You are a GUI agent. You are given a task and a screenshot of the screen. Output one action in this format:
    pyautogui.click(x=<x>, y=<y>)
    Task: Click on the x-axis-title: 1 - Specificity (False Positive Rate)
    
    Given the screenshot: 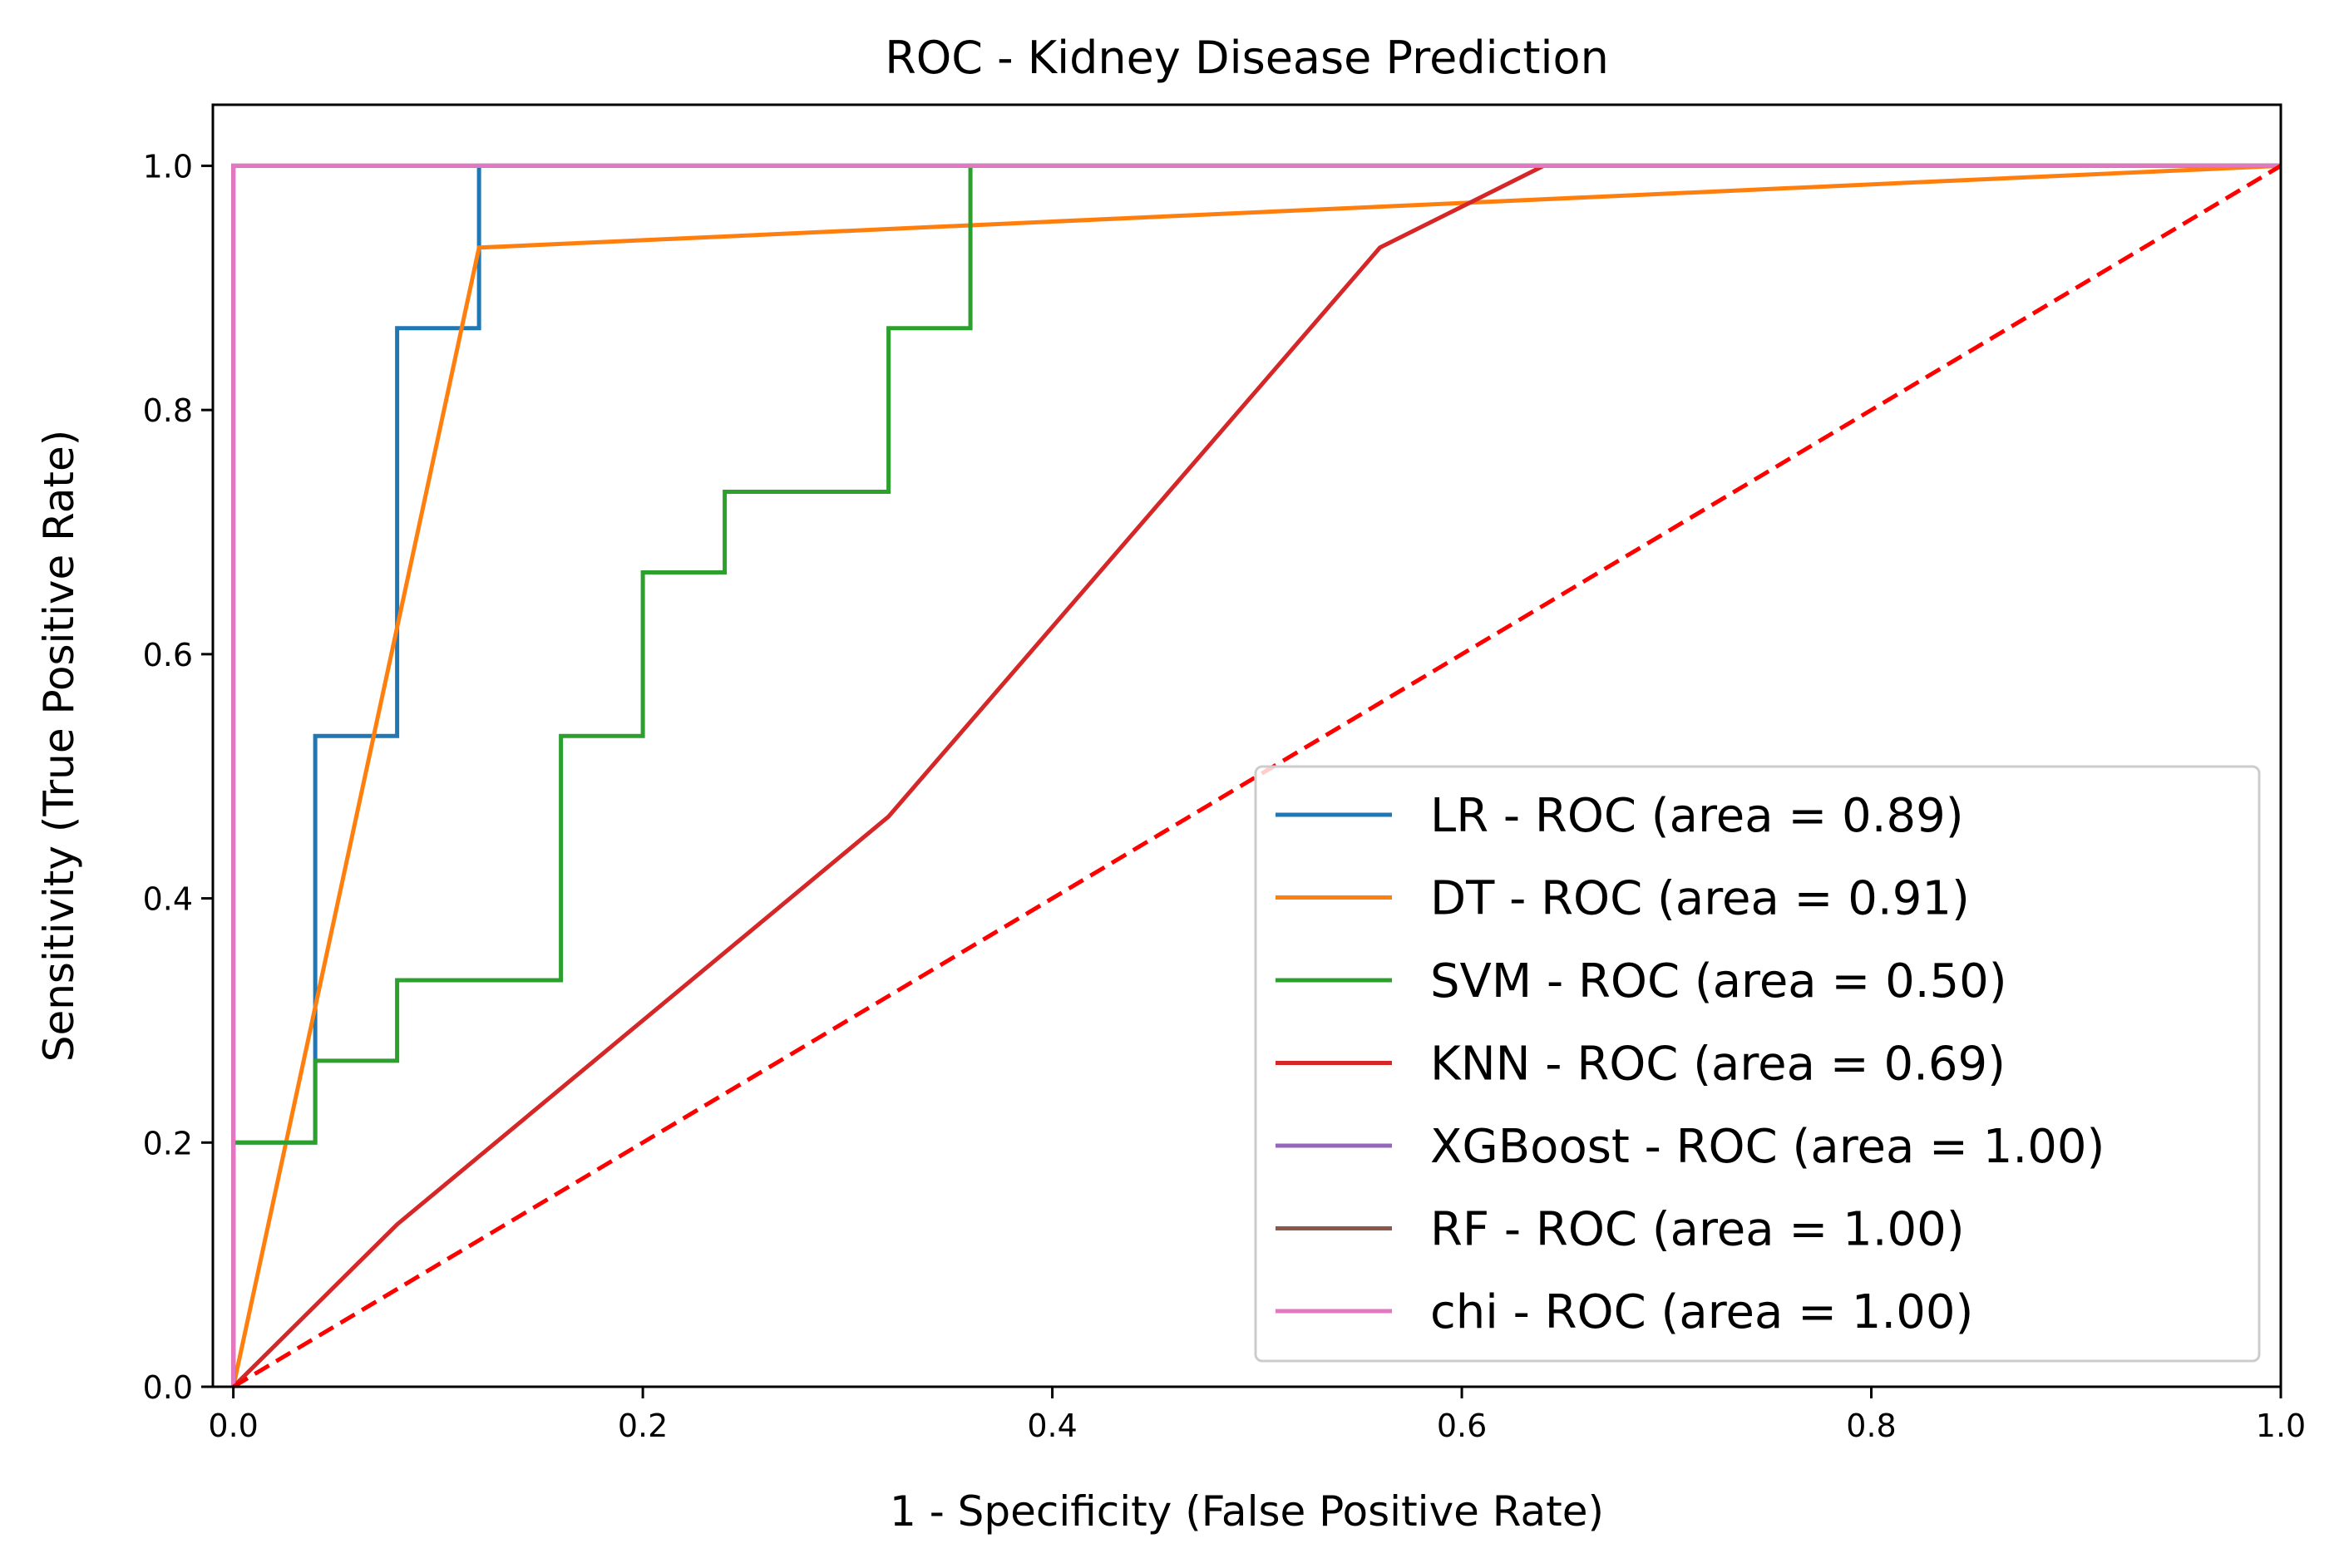 What is the action you would take?
    pyautogui.click(x=1247, y=1511)
    